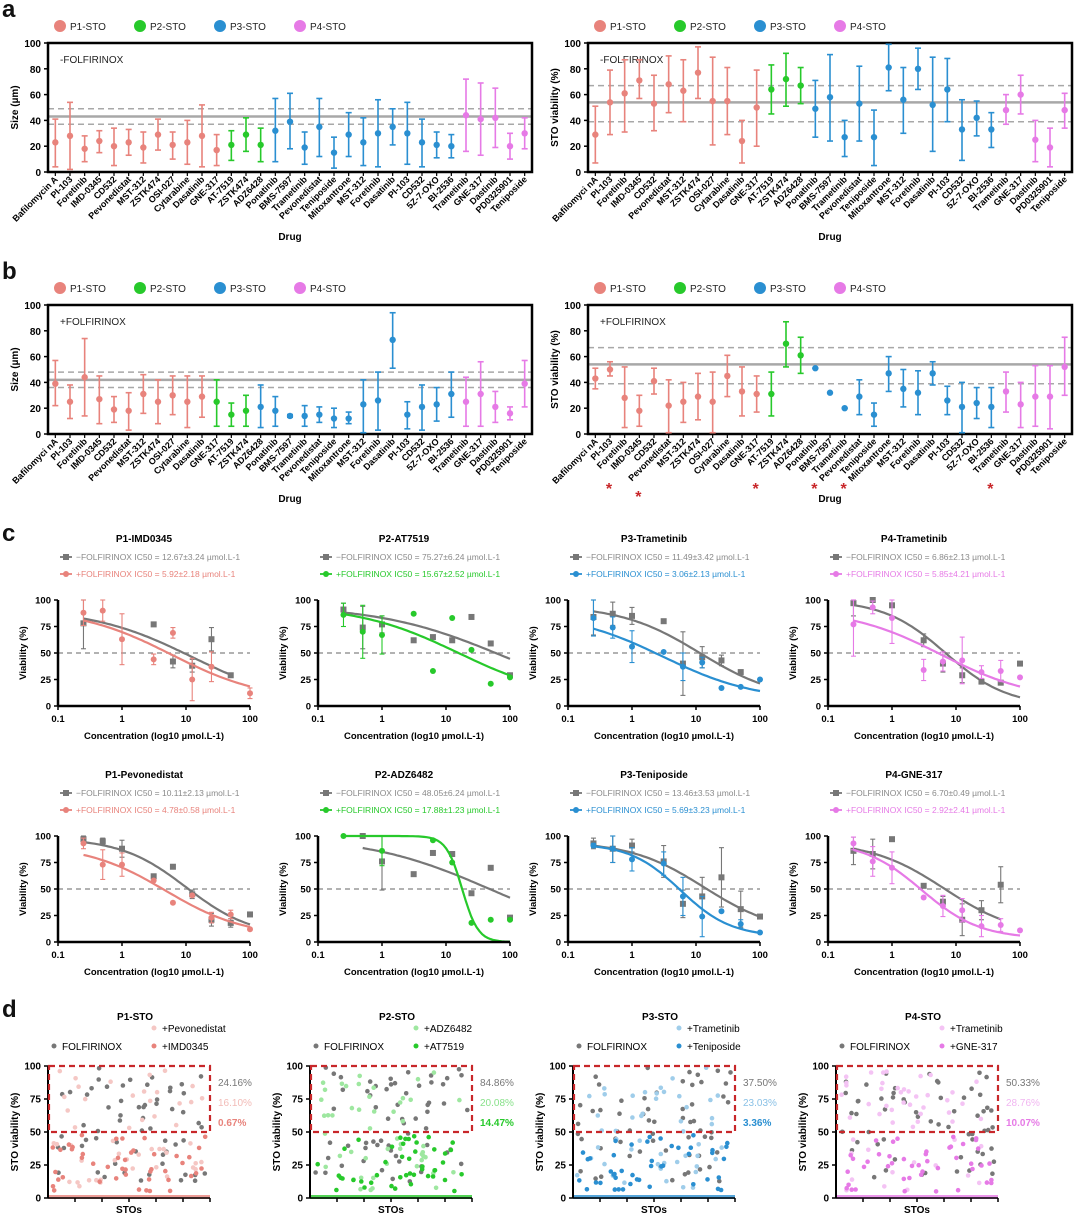  I want to click on percentage-label: 84.86%, so click(497, 1083).